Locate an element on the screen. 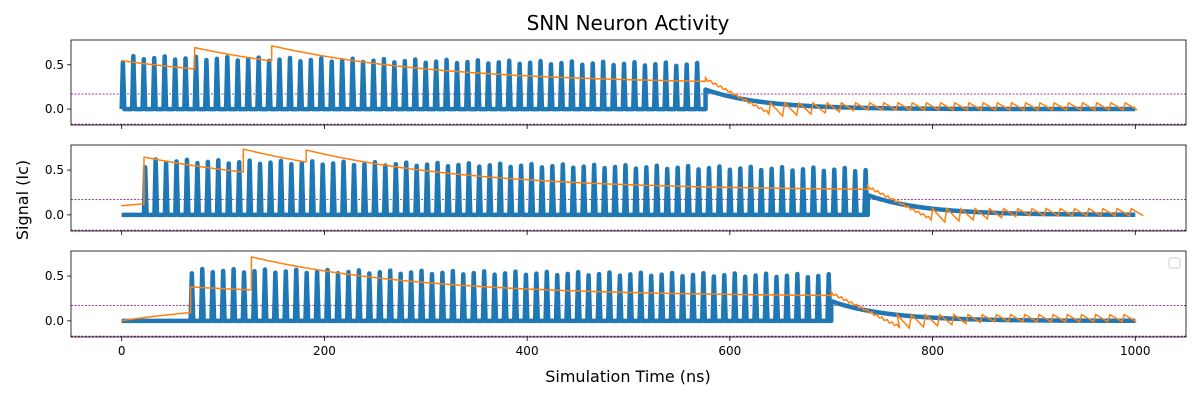 Image resolution: width=1200 pixels, height=400 pixels. x-tick-label: 0 is located at coordinates (122, 351).